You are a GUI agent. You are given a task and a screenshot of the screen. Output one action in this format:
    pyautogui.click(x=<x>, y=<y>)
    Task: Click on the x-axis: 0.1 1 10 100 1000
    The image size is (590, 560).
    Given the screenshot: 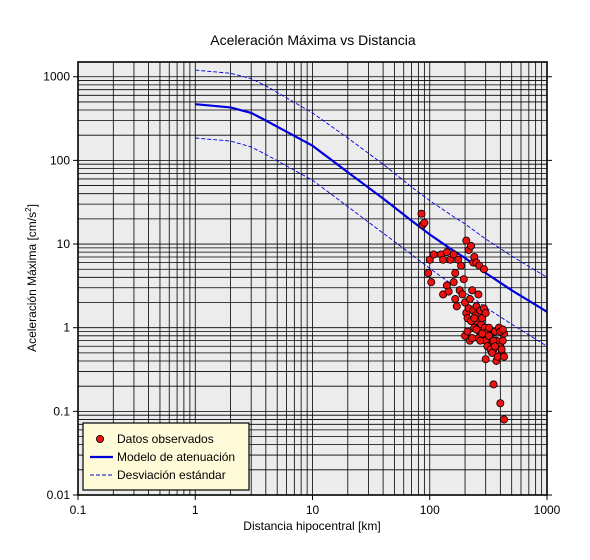 What is the action you would take?
    pyautogui.click(x=315, y=506)
    